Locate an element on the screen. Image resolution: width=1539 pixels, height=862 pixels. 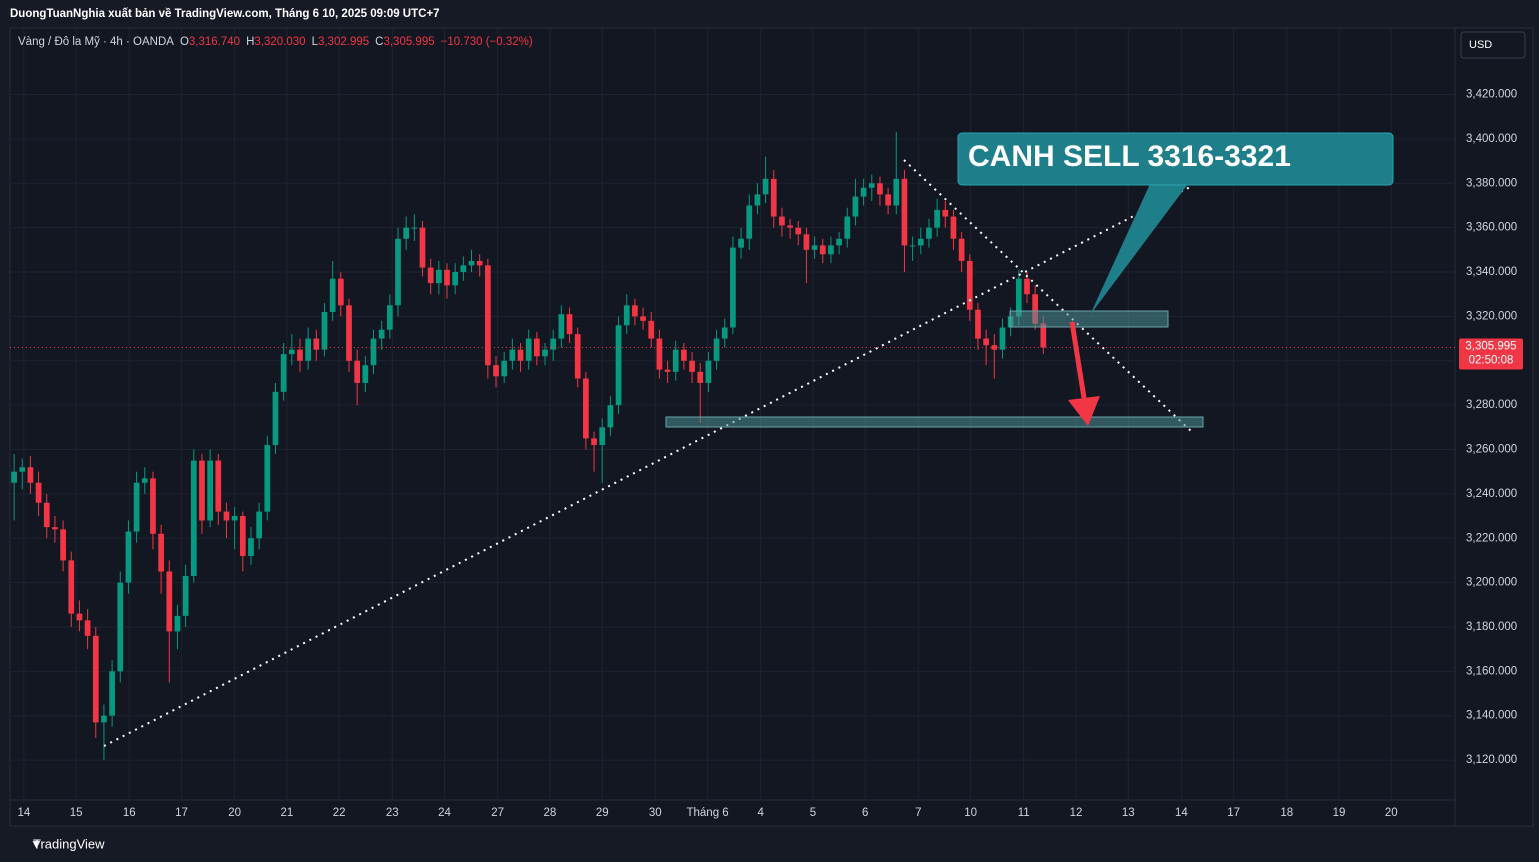
arrow-shaft is located at coordinates (1078, 360).